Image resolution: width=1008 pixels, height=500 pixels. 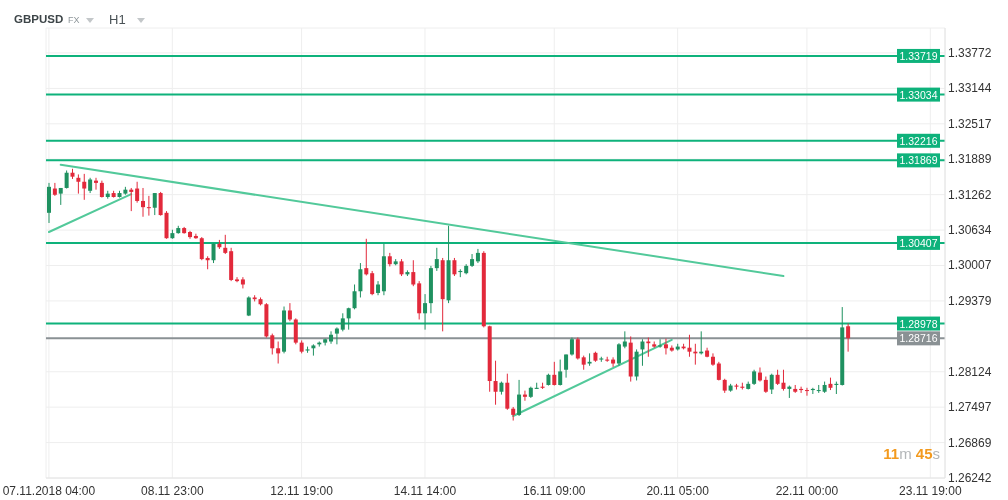 What do you see at coordinates (302, 491) in the screenshot?
I see `x-tick-label: 12.11 19:00` at bounding box center [302, 491].